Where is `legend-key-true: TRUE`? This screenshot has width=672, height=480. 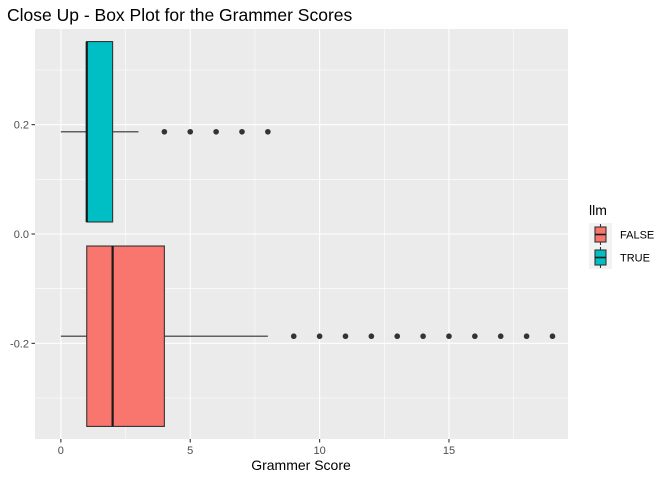
legend-key-true: TRUE is located at coordinates (619, 257).